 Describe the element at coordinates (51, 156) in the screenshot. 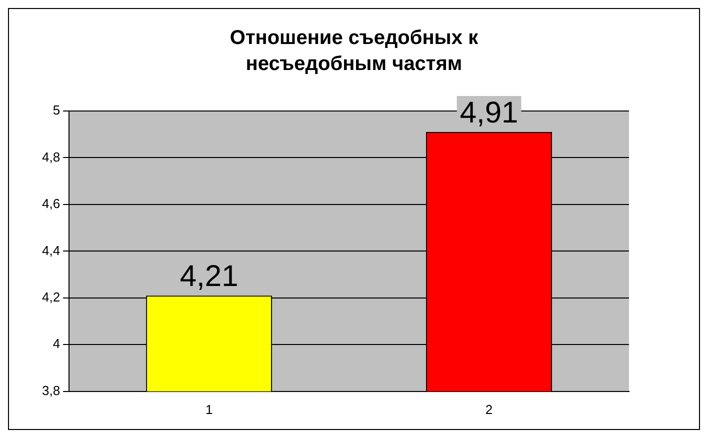

I see `y-tick-label: 4,8` at that location.